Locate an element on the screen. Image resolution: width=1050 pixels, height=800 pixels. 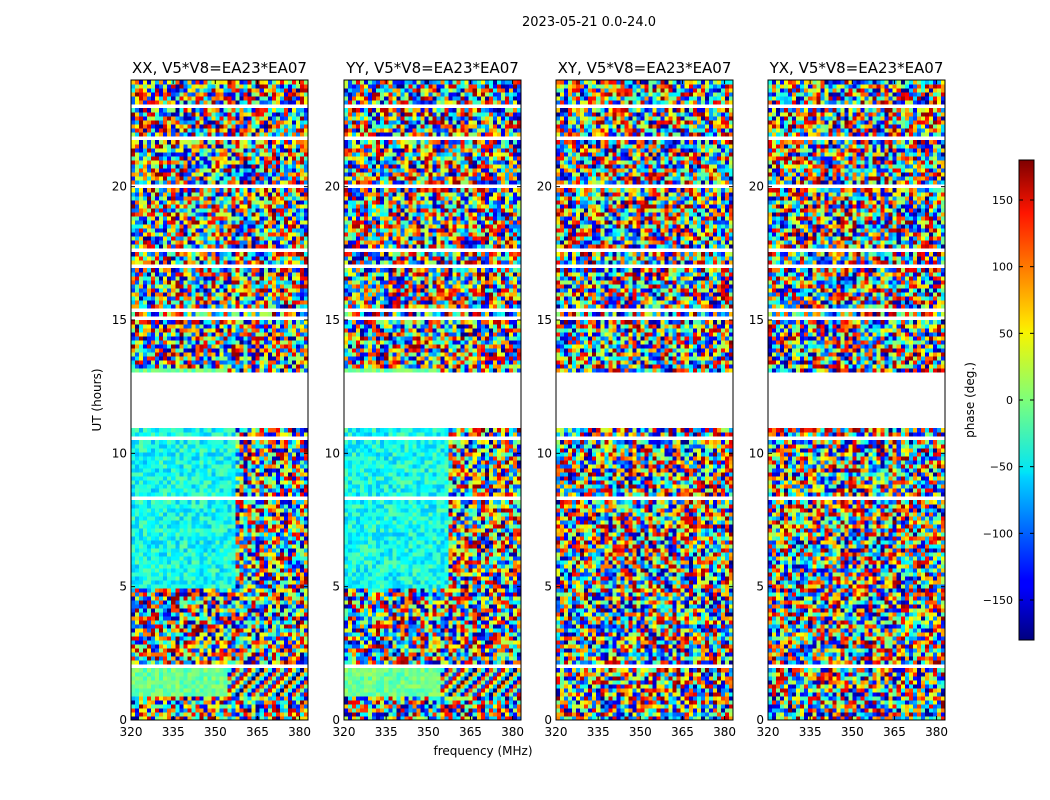
x-axis-label: frequency (MHz) is located at coordinates (482, 751).